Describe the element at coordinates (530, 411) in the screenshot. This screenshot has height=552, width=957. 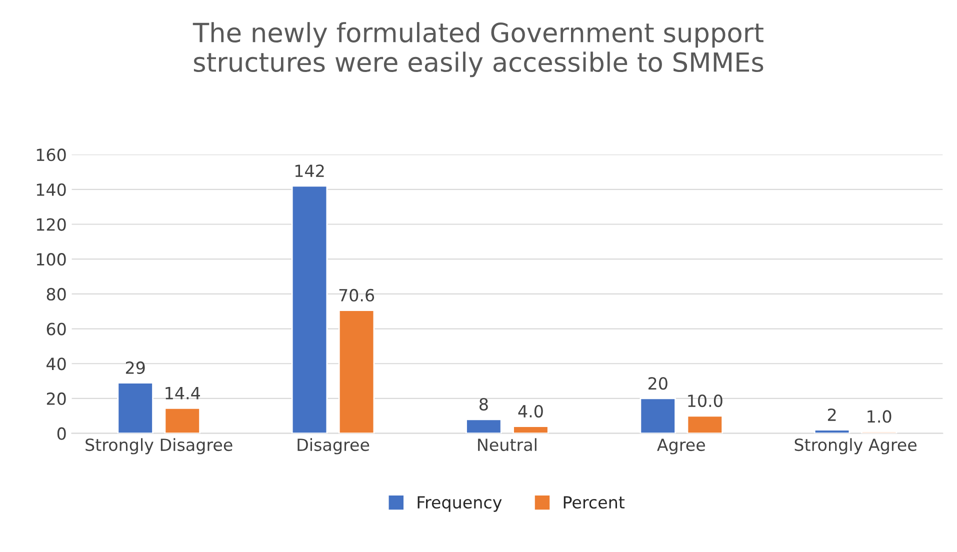
I see `data-label: 4.0` at that location.